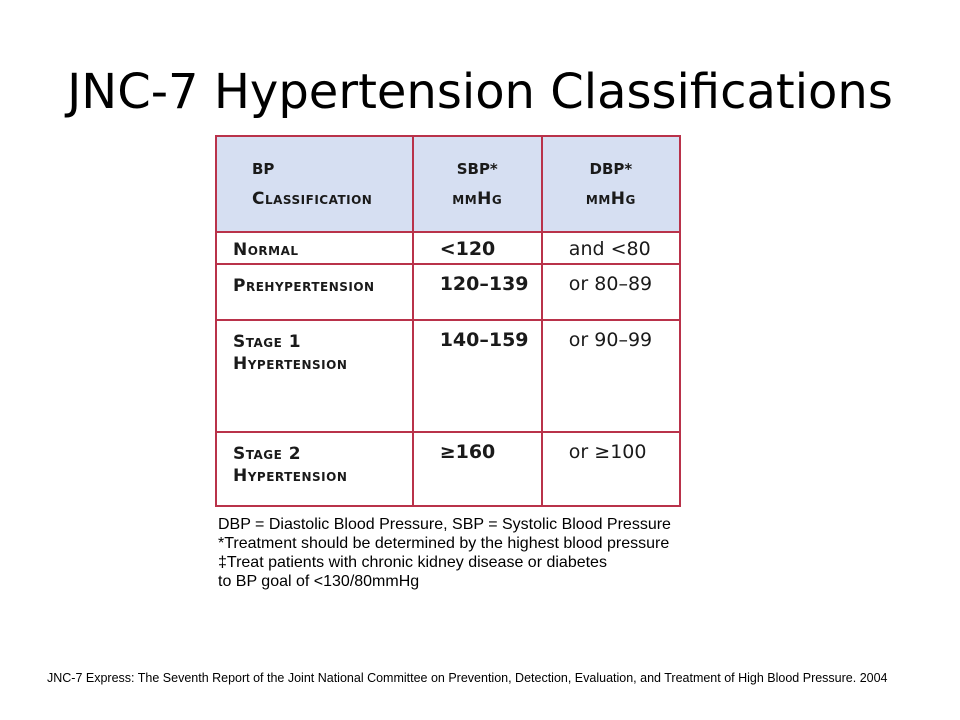 This screenshot has height=720, width=960. What do you see at coordinates (610, 340) in the screenshot?
I see `dbp-stage1: or 90–99` at bounding box center [610, 340].